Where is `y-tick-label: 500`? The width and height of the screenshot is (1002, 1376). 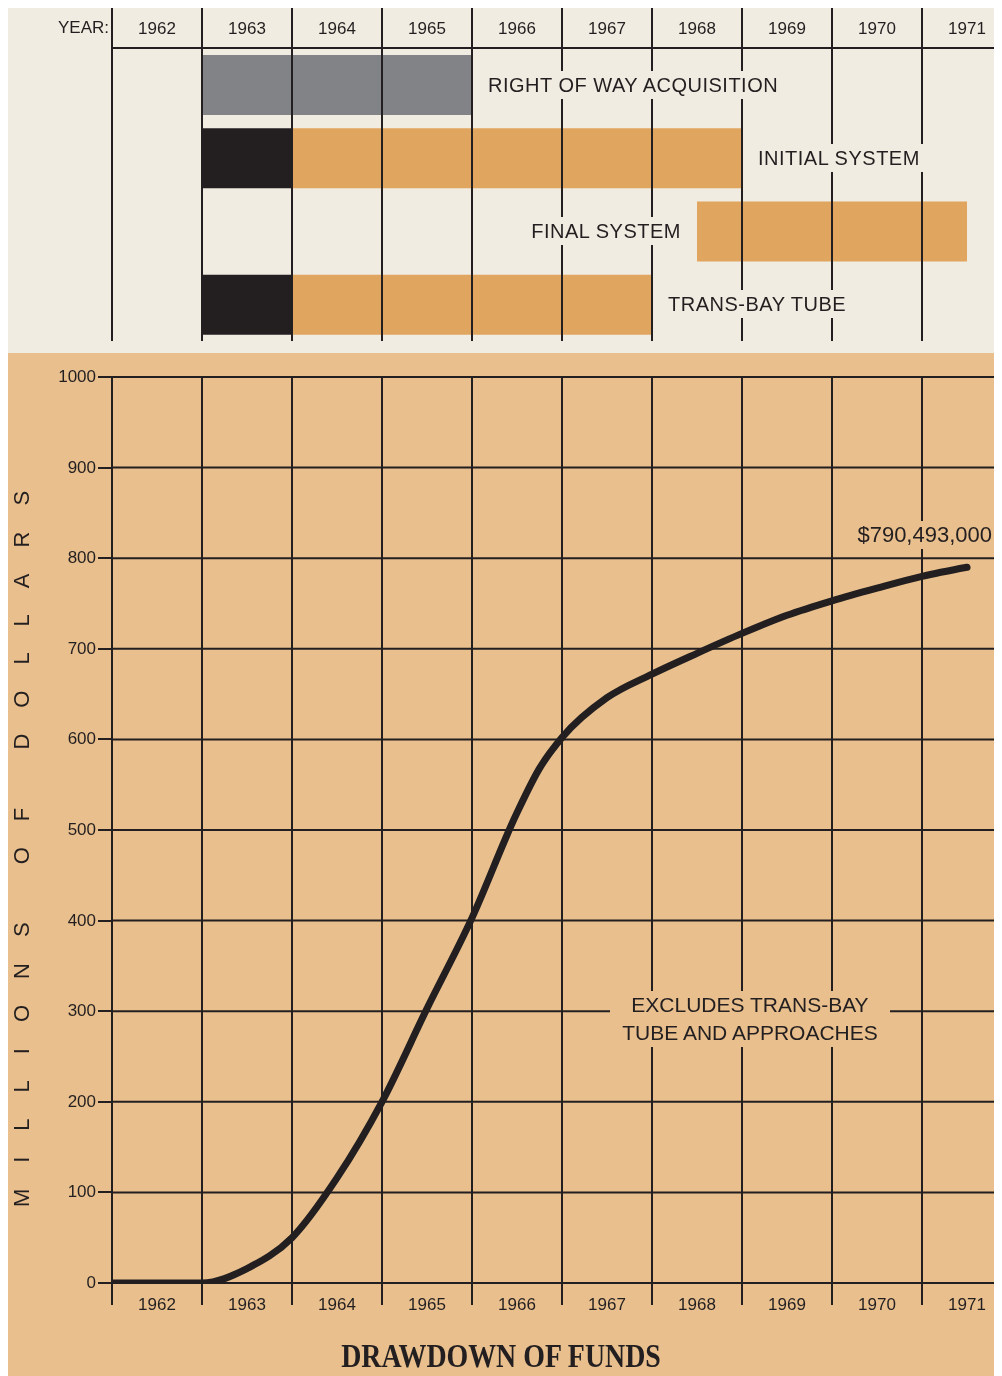
y-tick-label: 500 is located at coordinates (81, 830).